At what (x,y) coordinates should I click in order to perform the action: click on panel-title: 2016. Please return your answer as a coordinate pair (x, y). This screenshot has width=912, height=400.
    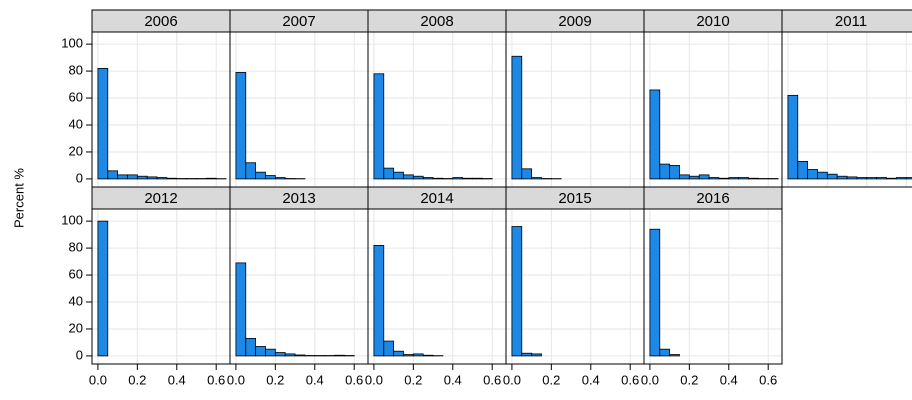
    Looking at the image, I should click on (712, 198).